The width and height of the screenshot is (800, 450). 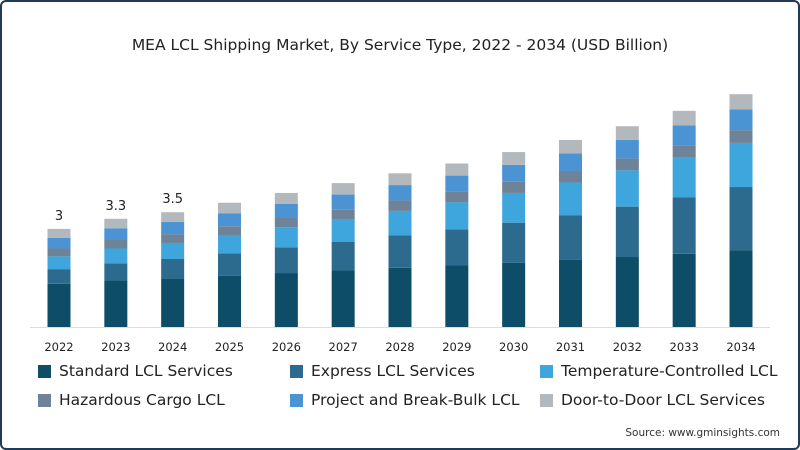 What do you see at coordinates (172, 199) in the screenshot?
I see `data-label: 3.5` at bounding box center [172, 199].